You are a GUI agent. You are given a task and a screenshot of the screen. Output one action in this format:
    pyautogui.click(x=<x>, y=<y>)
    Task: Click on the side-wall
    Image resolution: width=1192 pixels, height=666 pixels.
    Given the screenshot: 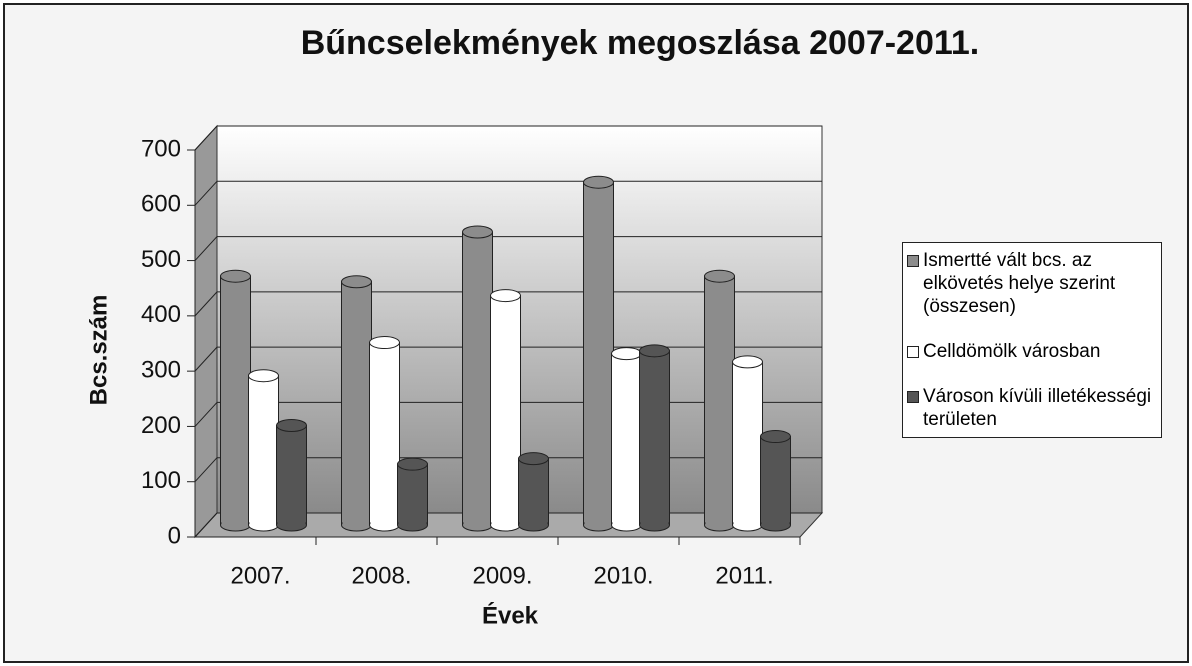 What is the action you would take?
    pyautogui.click(x=206, y=331)
    